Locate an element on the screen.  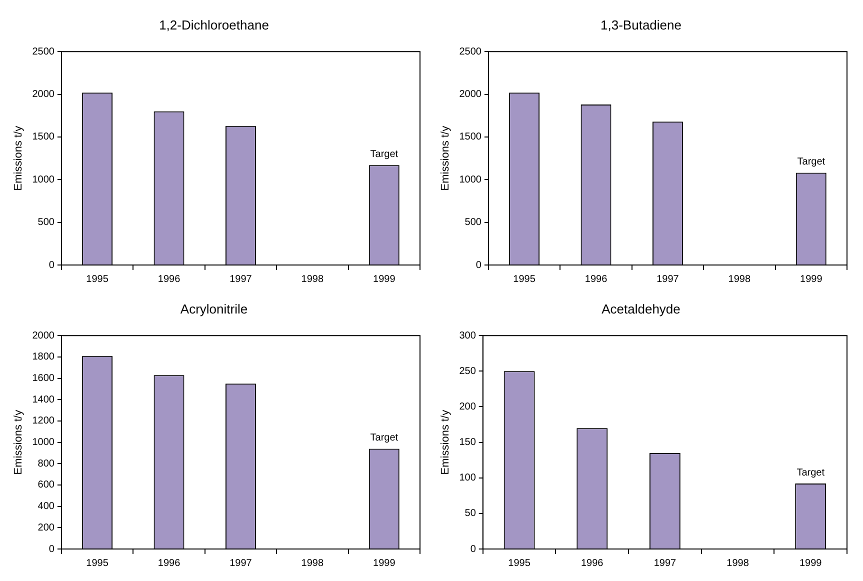
y-tick-label: 150 is located at coordinates (467, 442).